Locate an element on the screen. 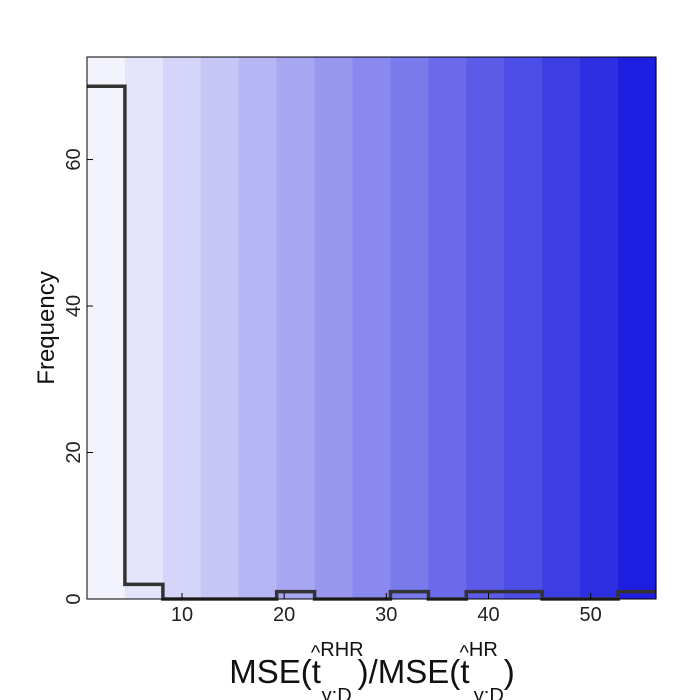 The height and width of the screenshot is (700, 700). x-tick-label: 50 is located at coordinates (590, 615).